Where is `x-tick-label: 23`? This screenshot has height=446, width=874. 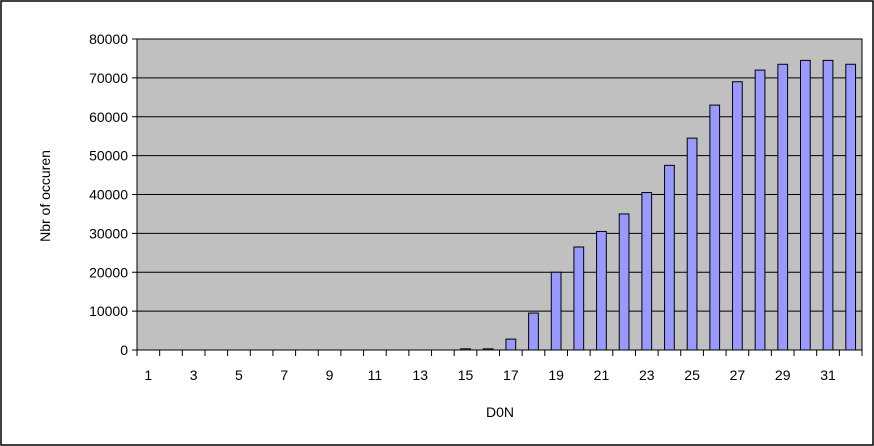 x-tick-label: 23 is located at coordinates (647, 375).